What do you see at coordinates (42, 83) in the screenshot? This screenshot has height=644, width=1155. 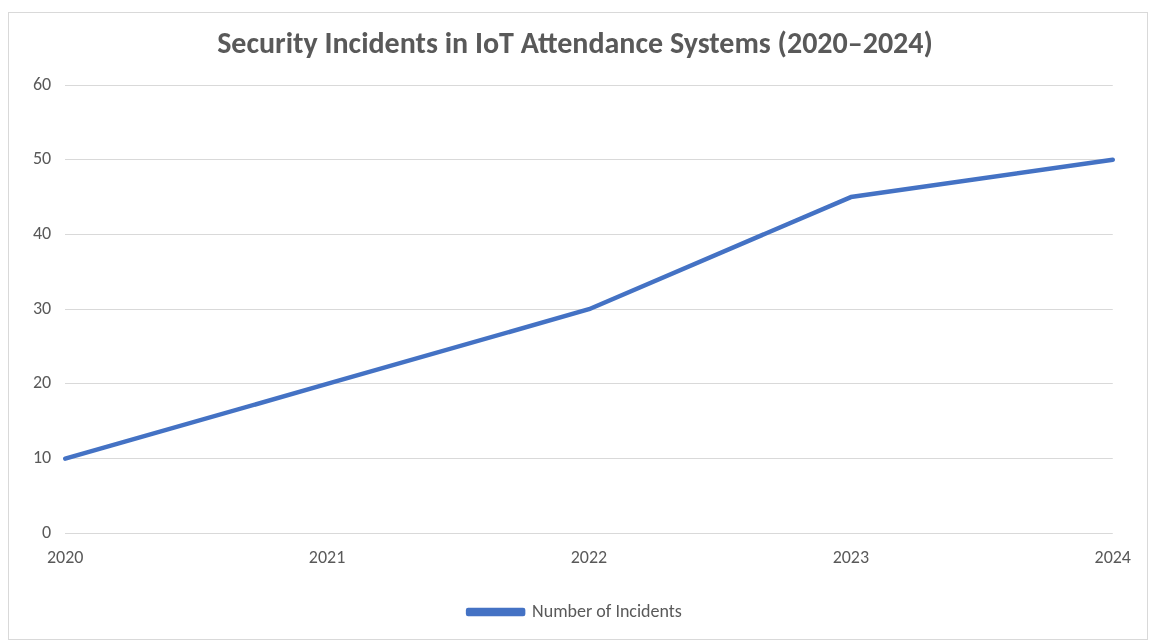 I see `y-tick-label: 60` at bounding box center [42, 83].